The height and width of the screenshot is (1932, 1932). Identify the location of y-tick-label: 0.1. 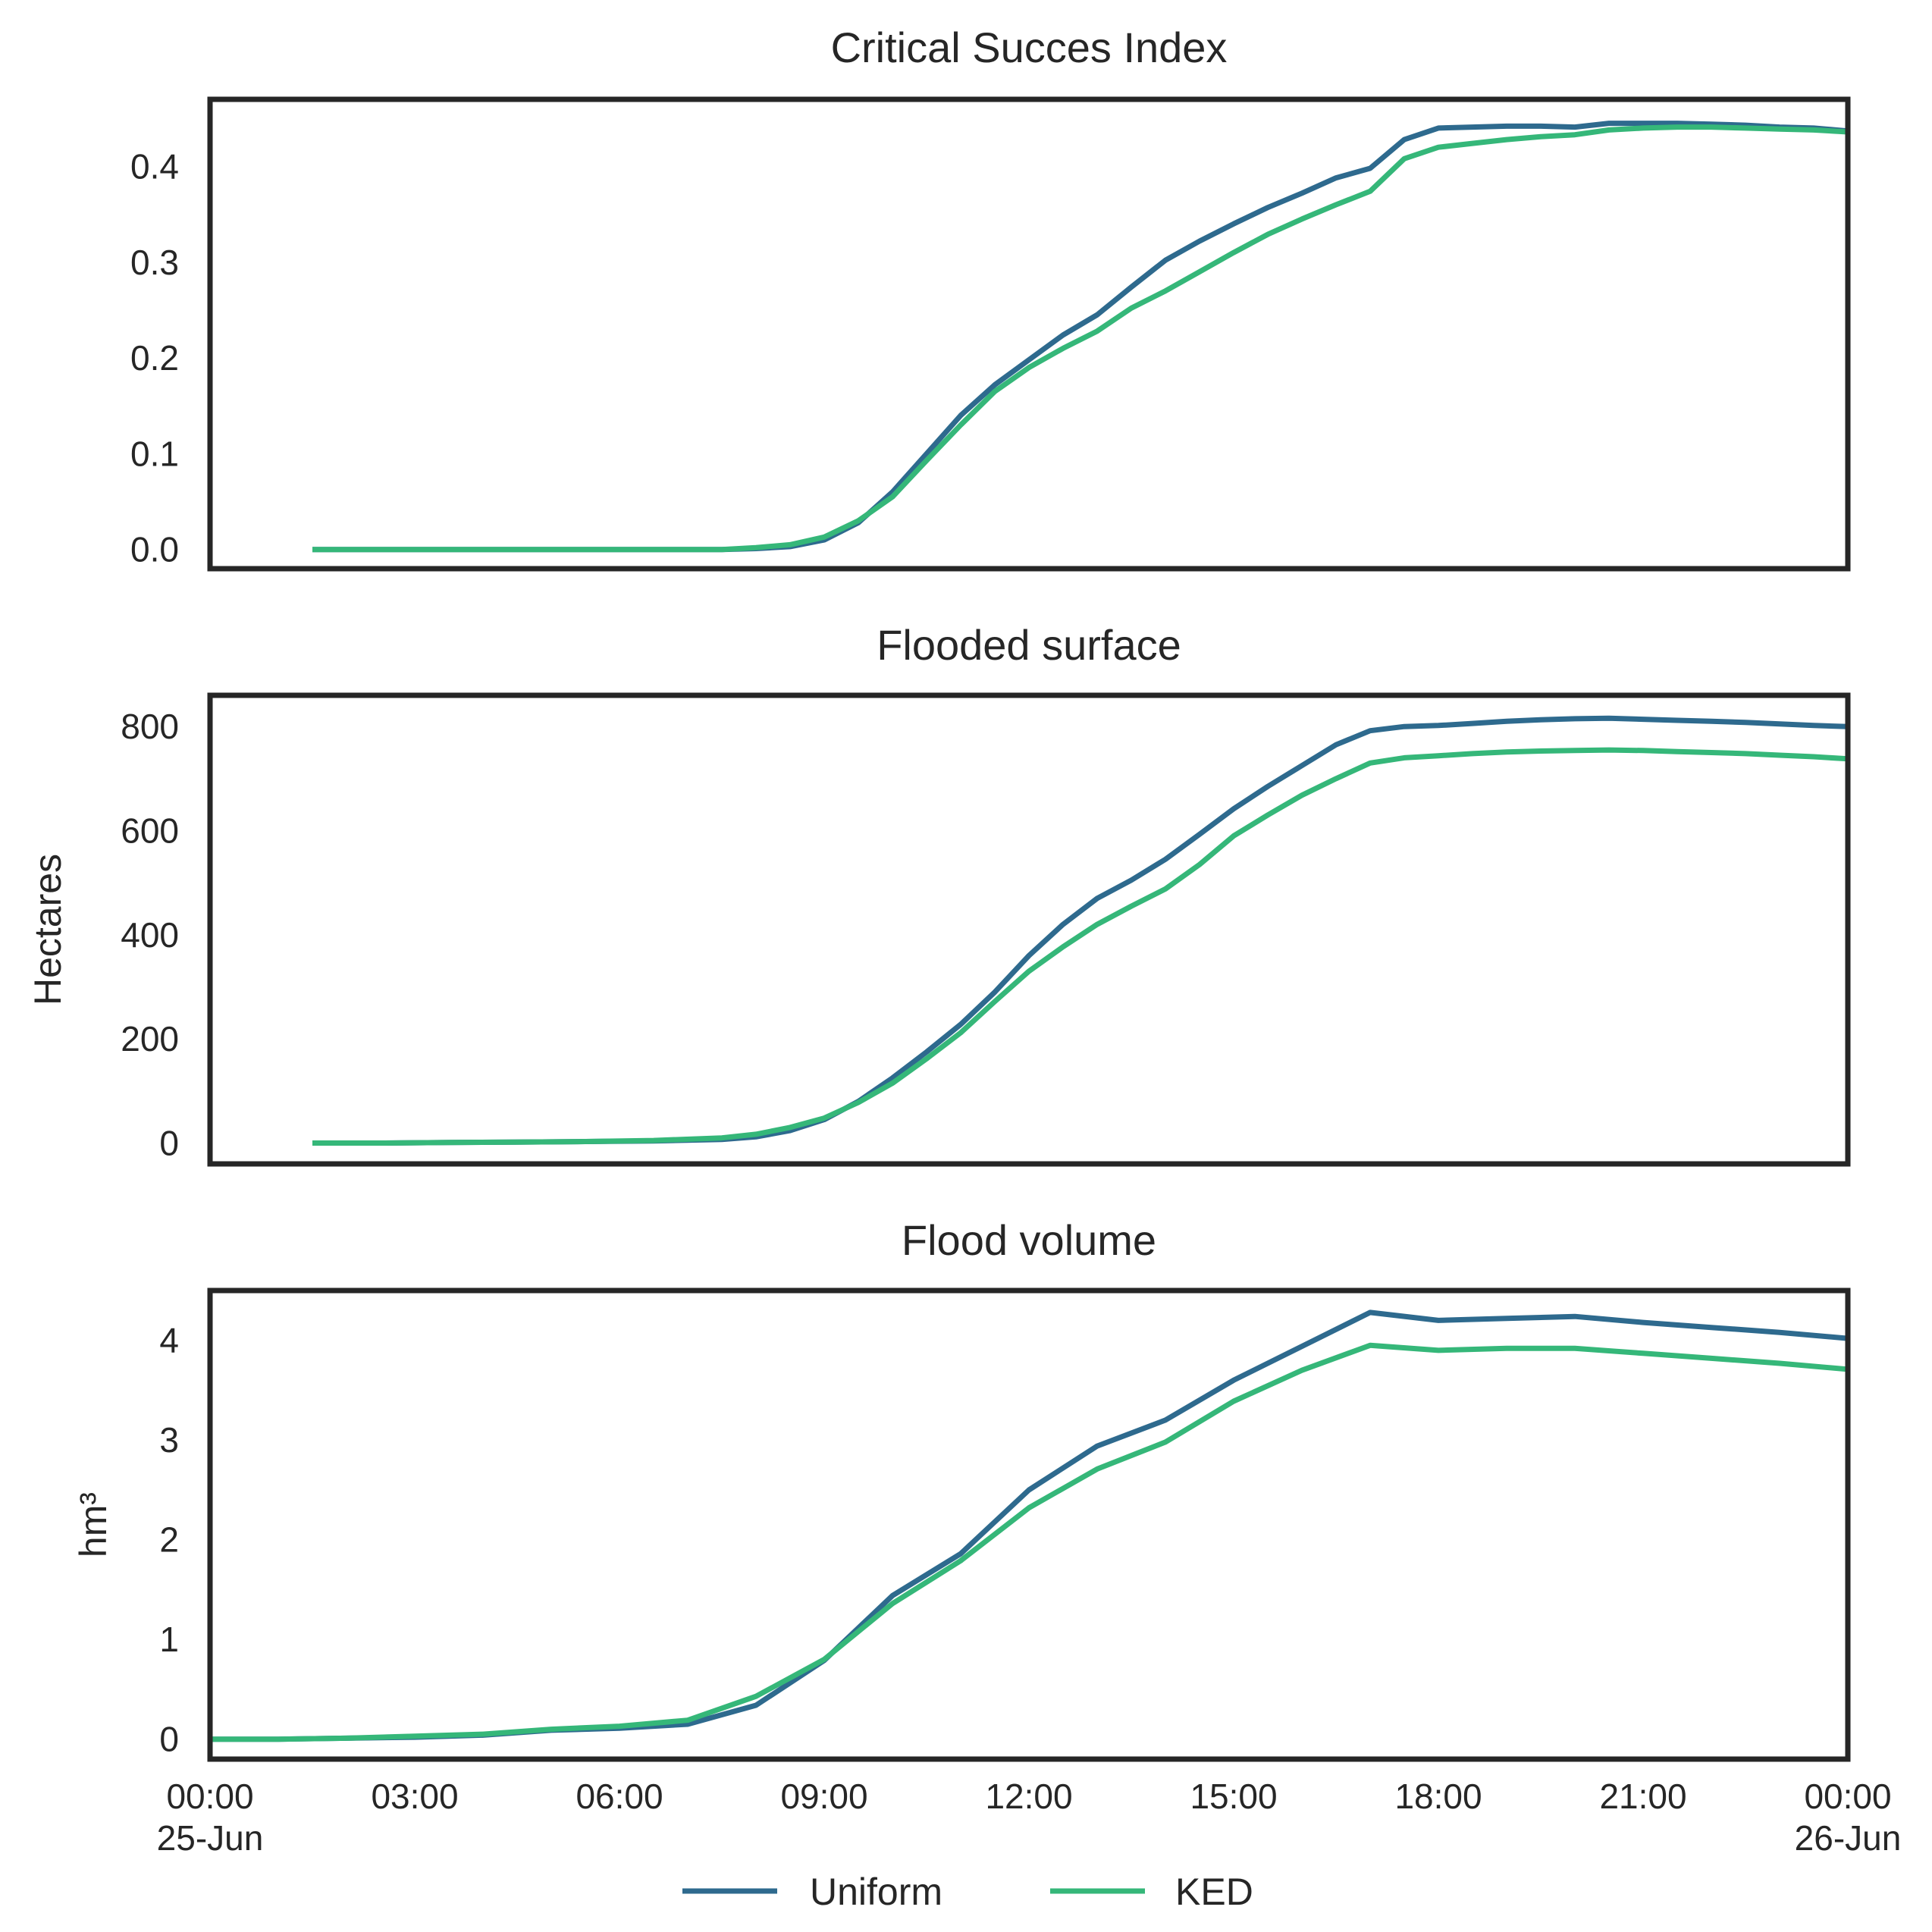
(154, 453).